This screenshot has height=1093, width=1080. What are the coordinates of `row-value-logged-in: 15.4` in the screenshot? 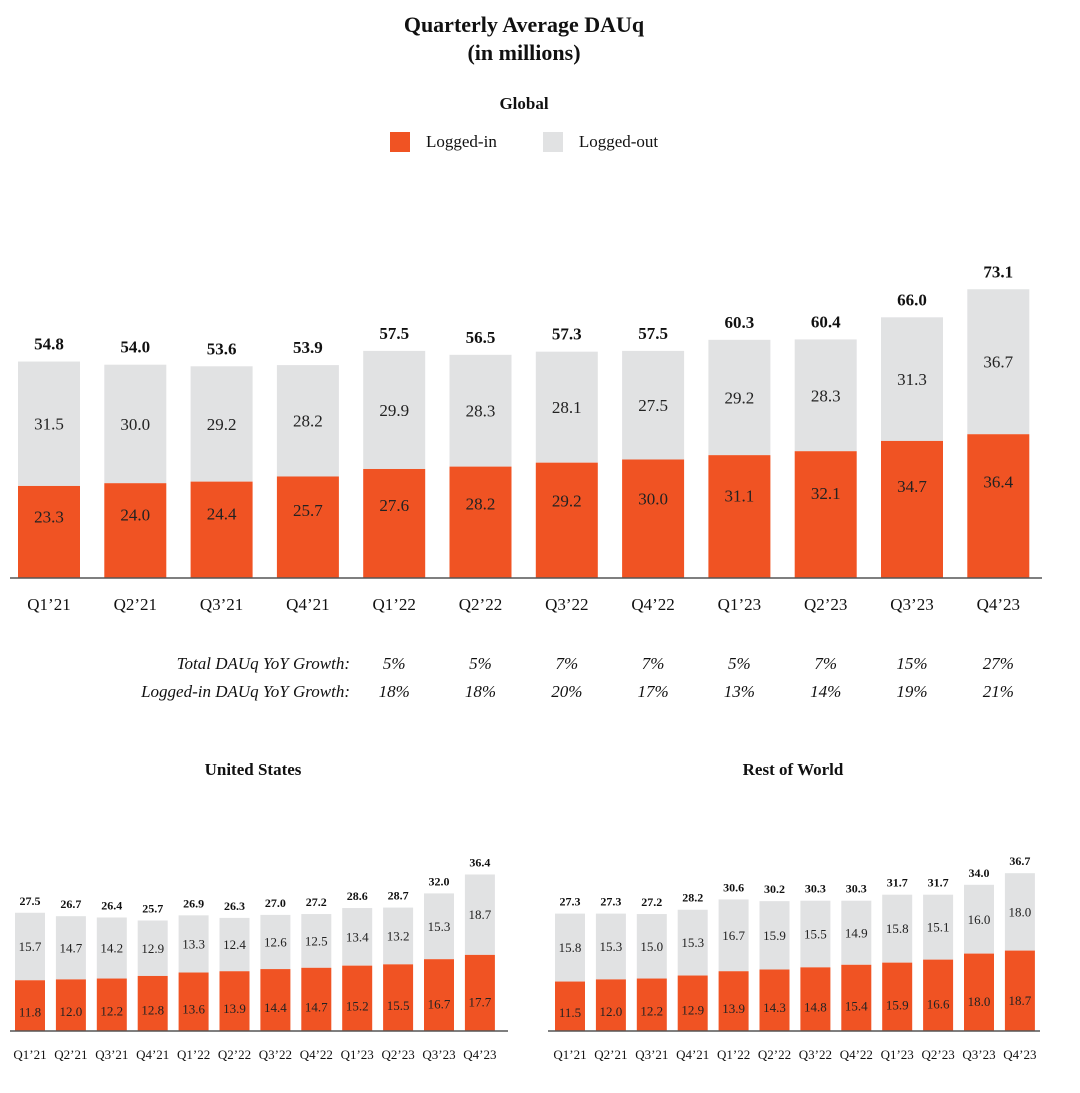 It's located at (856, 1005).